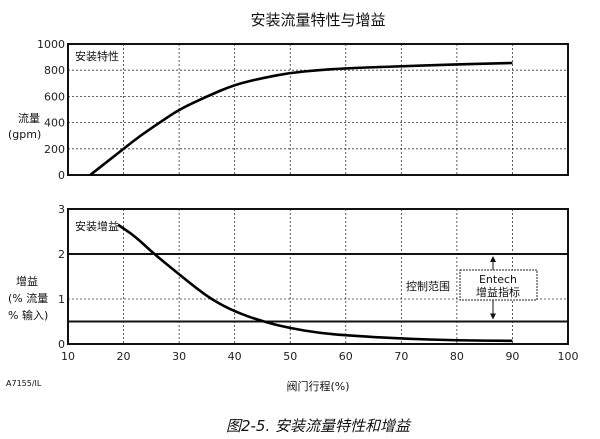 The height and width of the screenshot is (439, 600). What do you see at coordinates (401, 356) in the screenshot?
I see `x-tick-label: 70` at bounding box center [401, 356].